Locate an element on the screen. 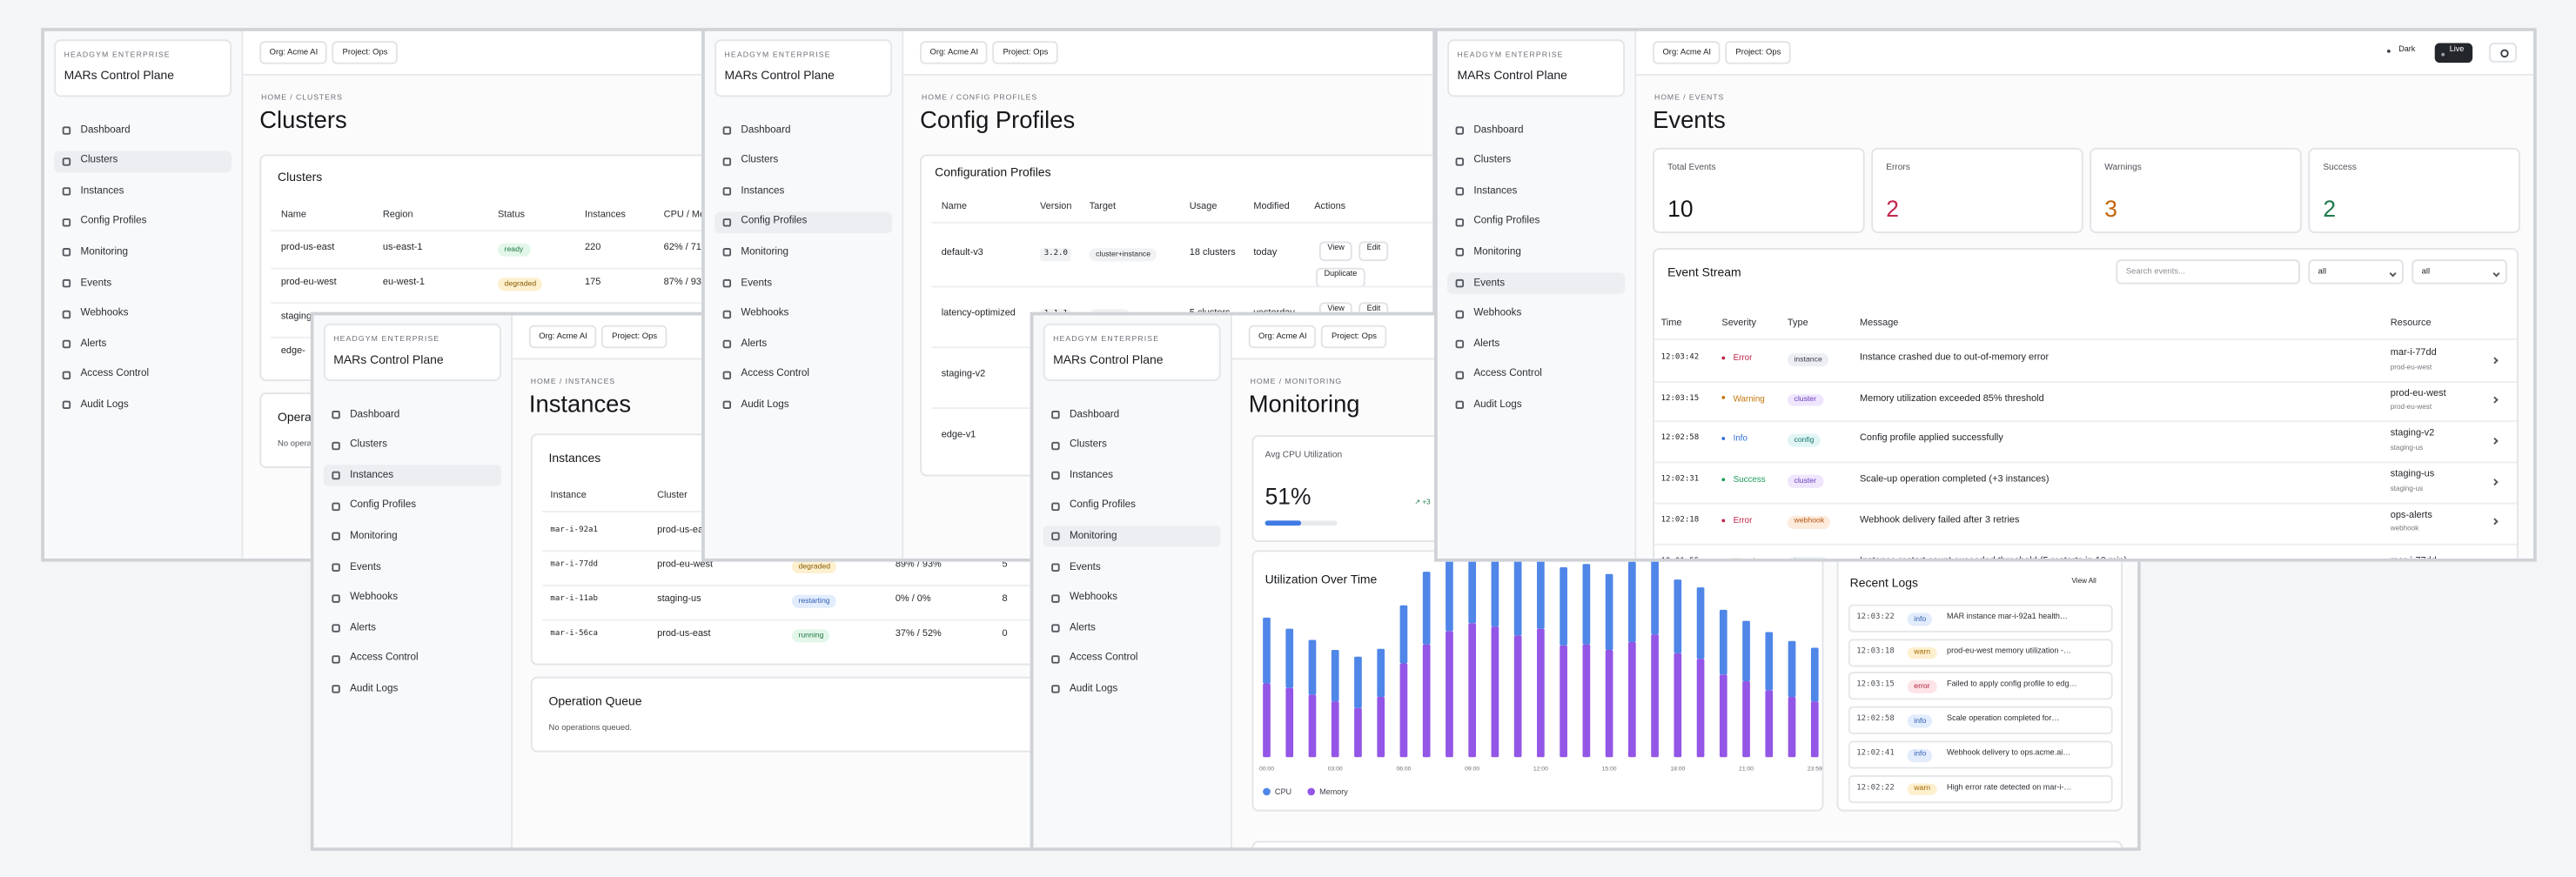 The image size is (2576, 877). chevron is located at coordinates (2393, 274).